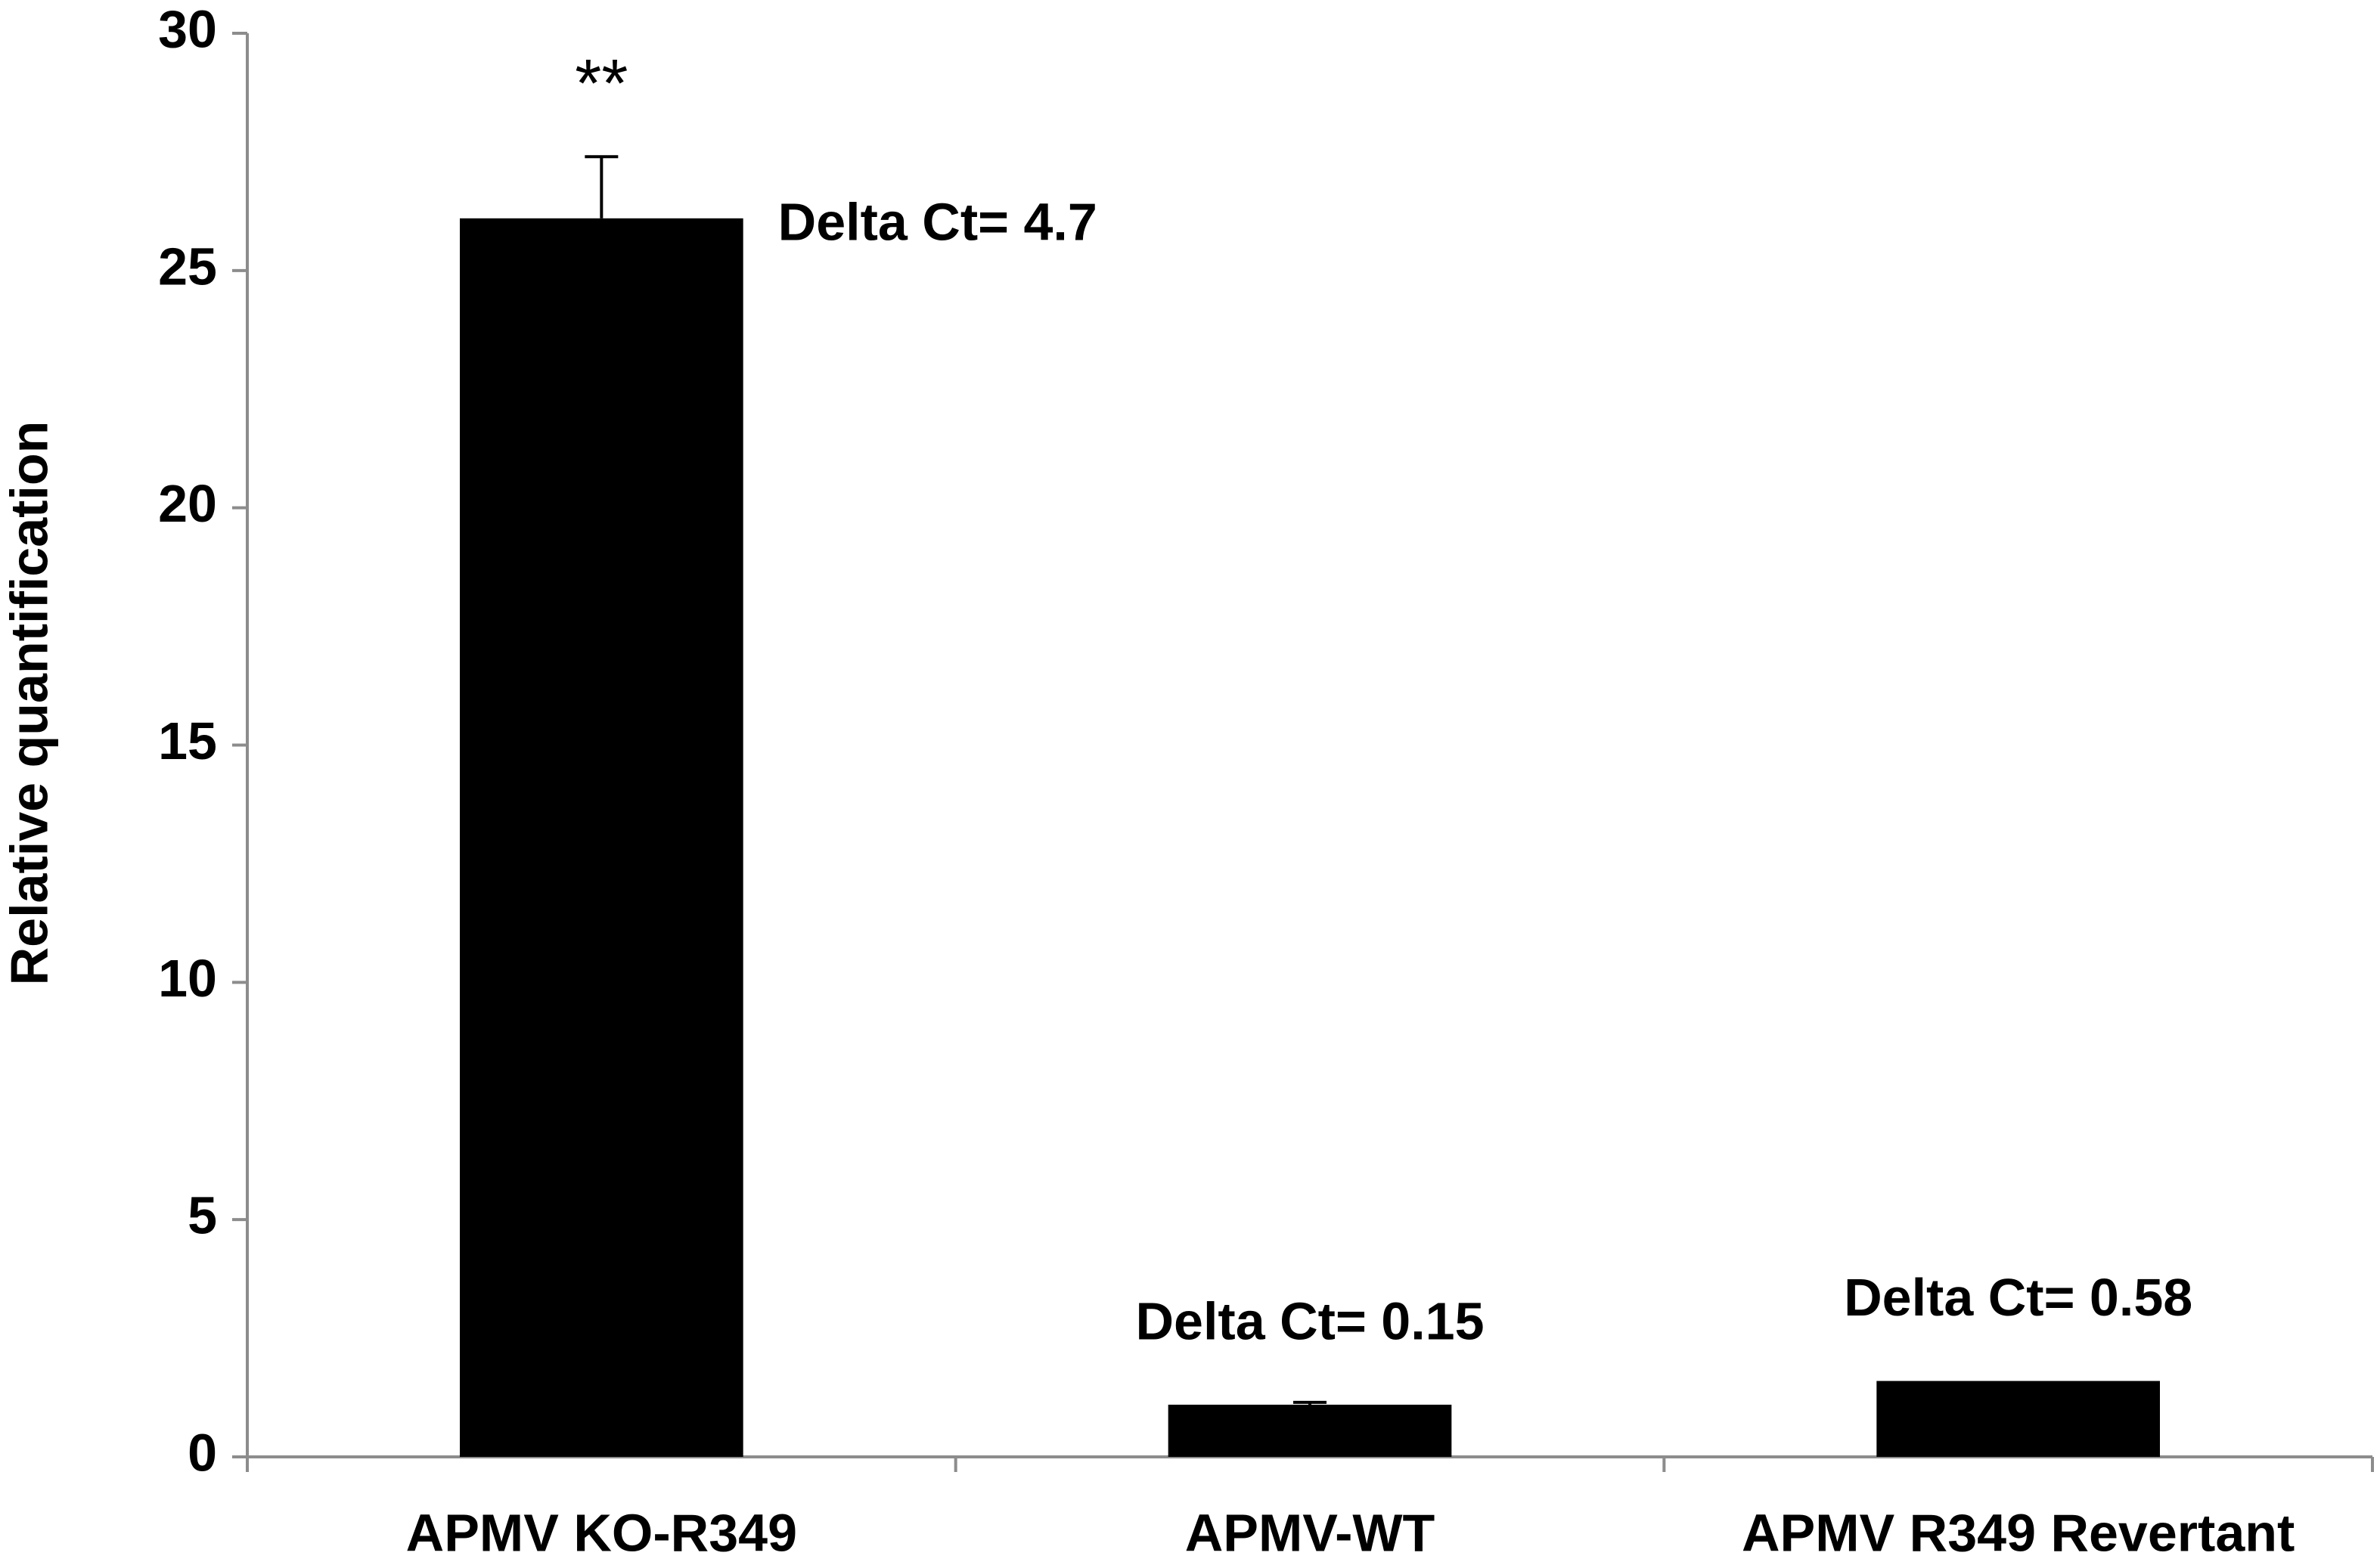 The height and width of the screenshot is (1565, 2380). Describe the element at coordinates (187, 740) in the screenshot. I see `y-tick-label: 15` at that location.